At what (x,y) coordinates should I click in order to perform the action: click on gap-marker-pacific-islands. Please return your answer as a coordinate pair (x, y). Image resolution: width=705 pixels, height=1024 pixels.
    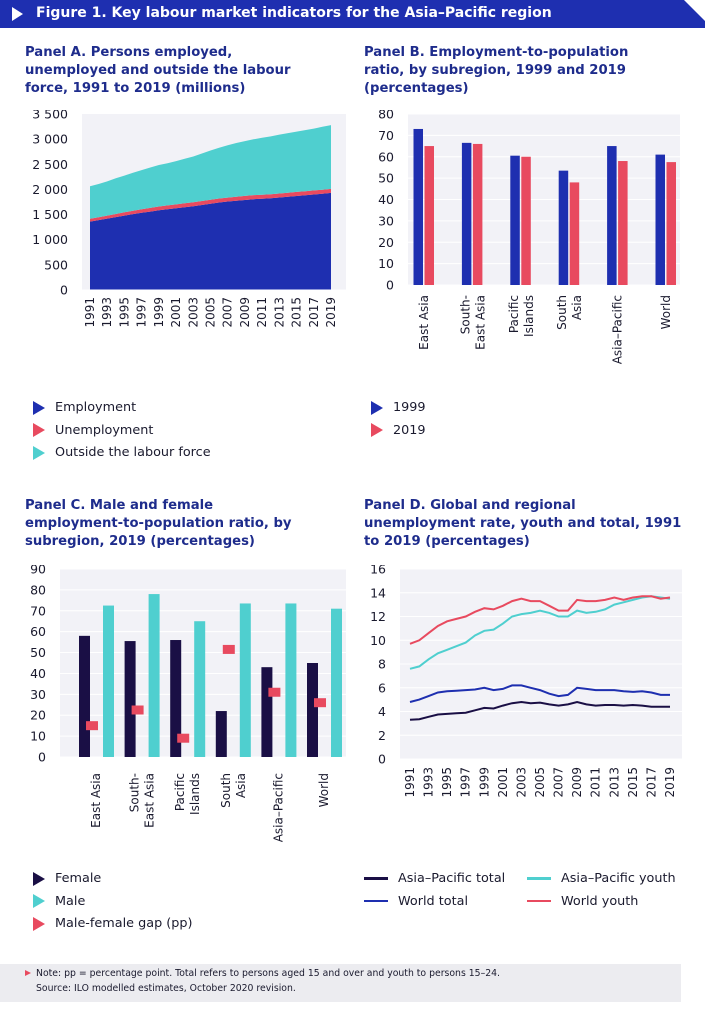
    Looking at the image, I should click on (183, 738).